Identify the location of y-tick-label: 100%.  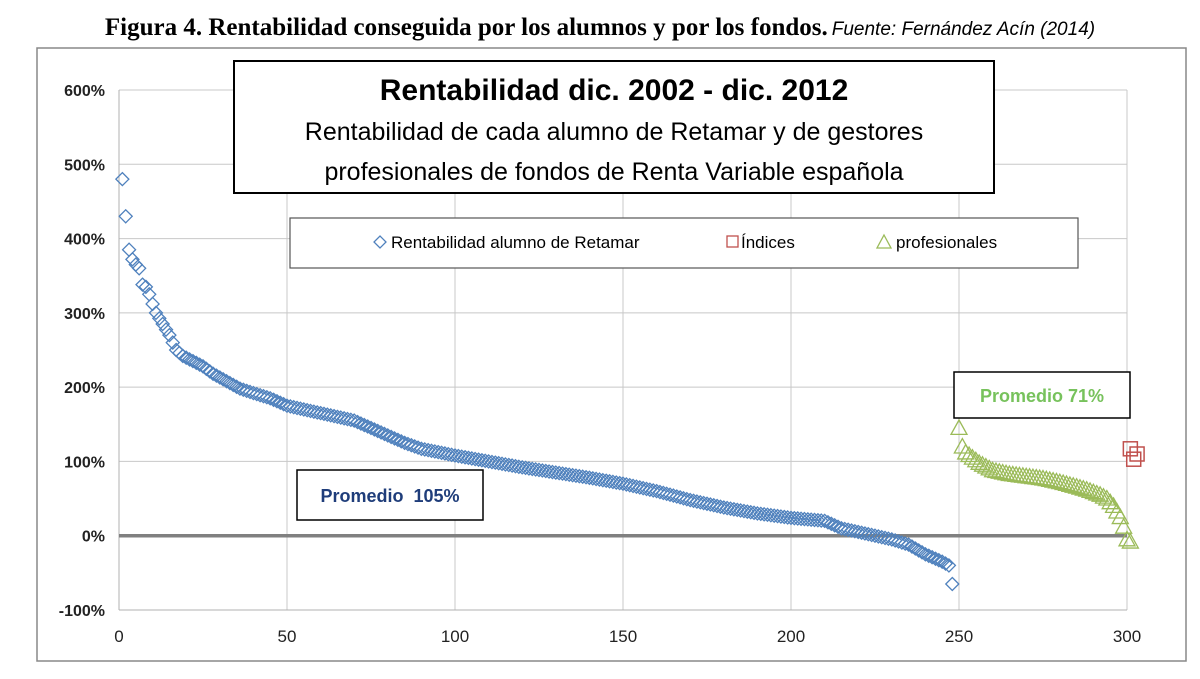
(84, 462).